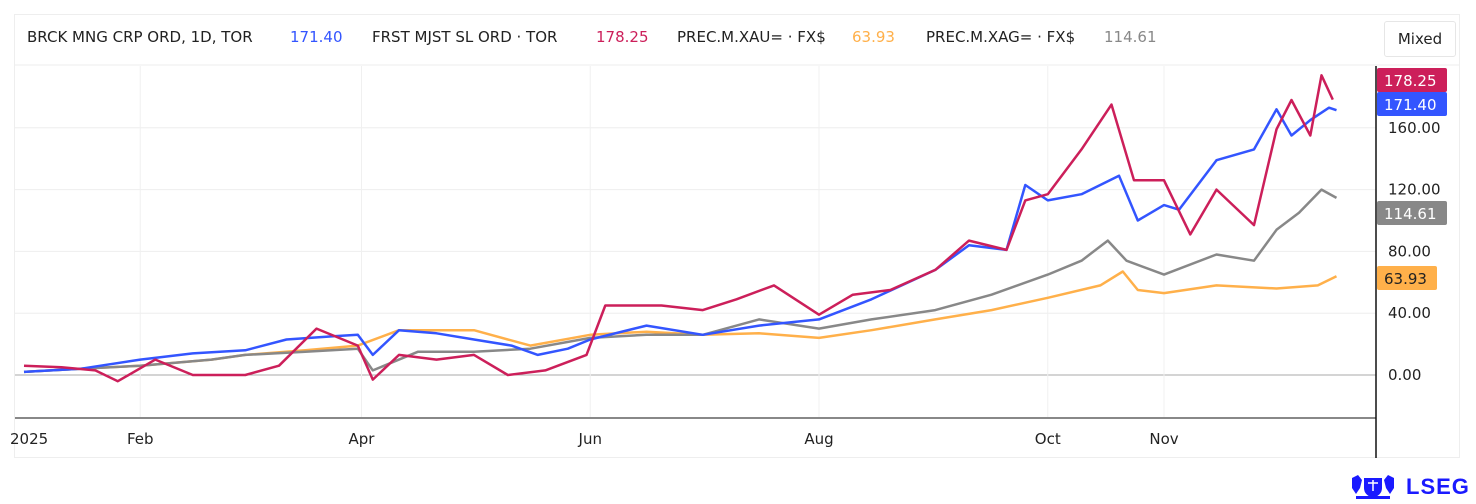 The width and height of the screenshot is (1476, 504). What do you see at coordinates (140, 37) in the screenshot?
I see `legend-name-brck: BRCK MNG CRP ORD, 1D, TOR` at bounding box center [140, 37].